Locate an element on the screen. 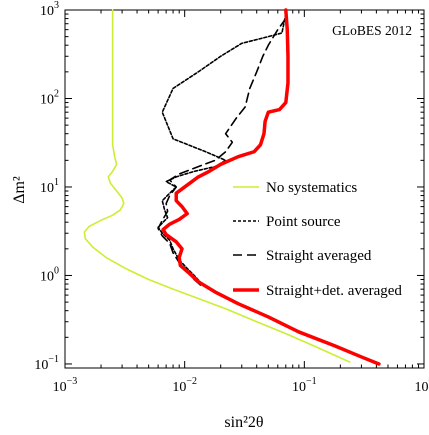  y-tick-label: 10⁰ is located at coordinates (49, 274).